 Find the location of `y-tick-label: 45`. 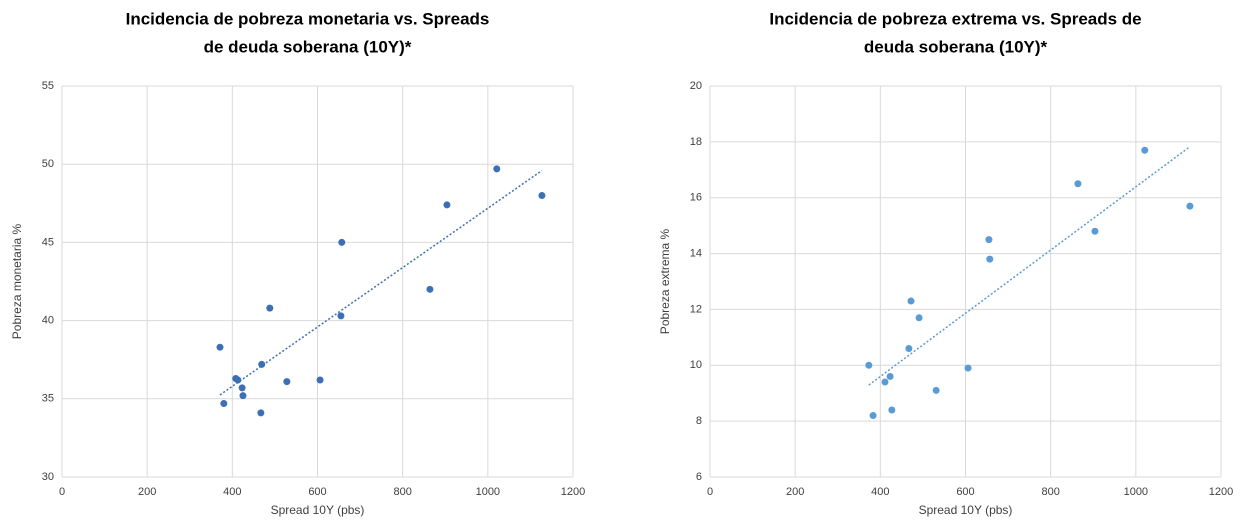

y-tick-label: 45 is located at coordinates (48, 242).